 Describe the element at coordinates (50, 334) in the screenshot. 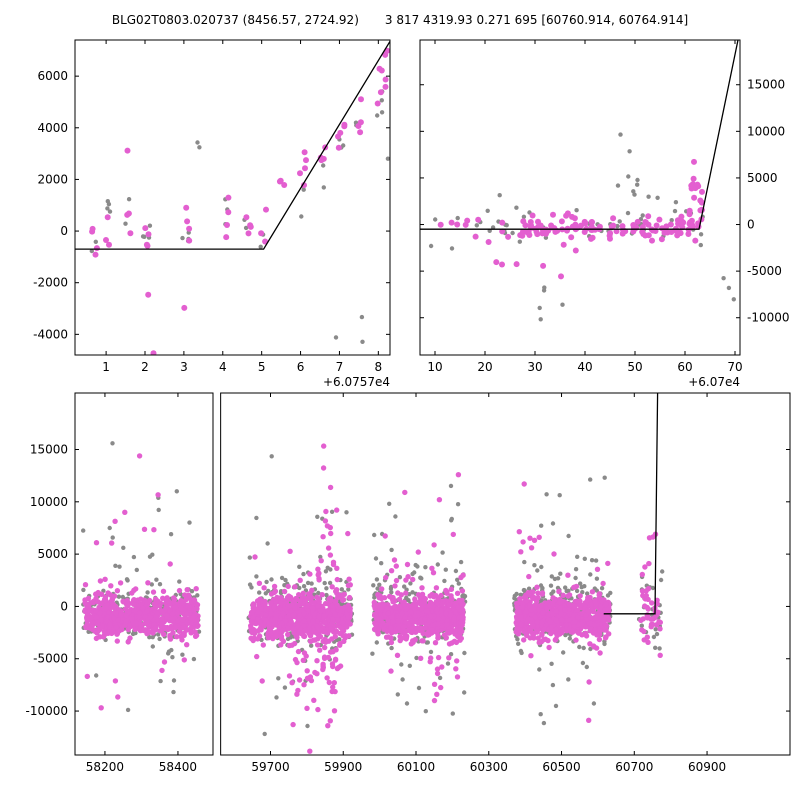

I see `y-tick-label: -4000` at that location.